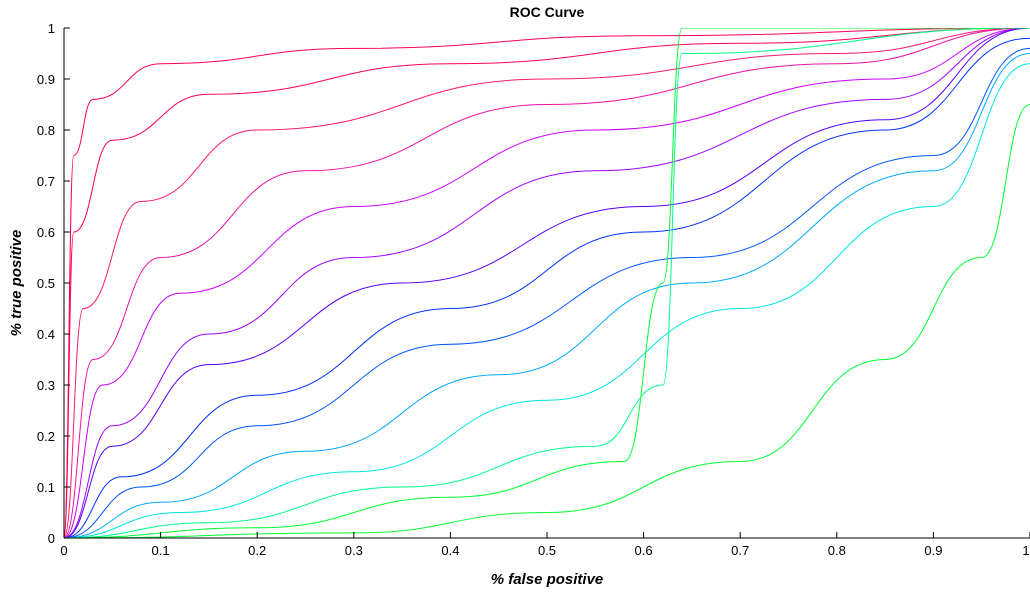  Describe the element at coordinates (46, 385) in the screenshot. I see `y-tick-label: 0.3` at that location.